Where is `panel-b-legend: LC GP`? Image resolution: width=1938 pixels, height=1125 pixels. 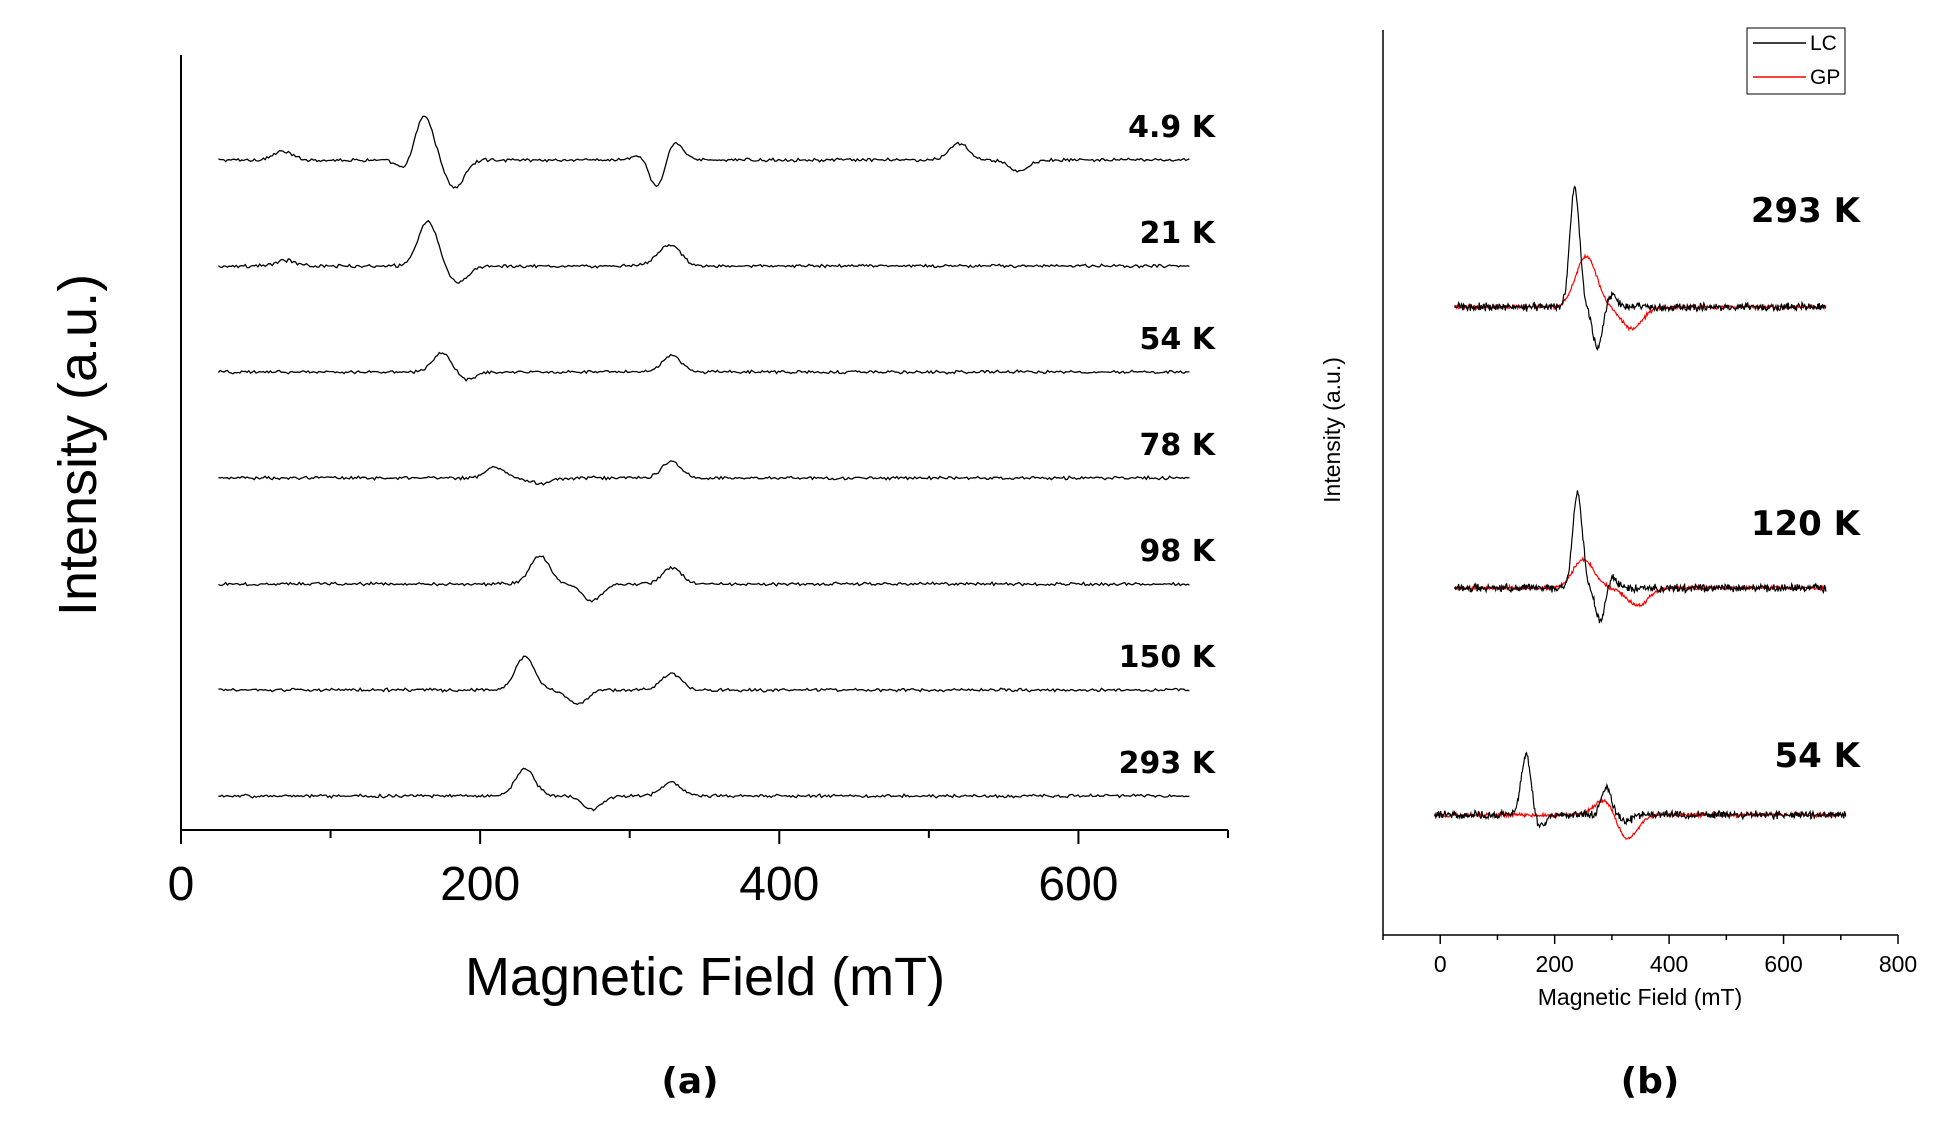
panel-b-legend: LC GP is located at coordinates (1796, 61).